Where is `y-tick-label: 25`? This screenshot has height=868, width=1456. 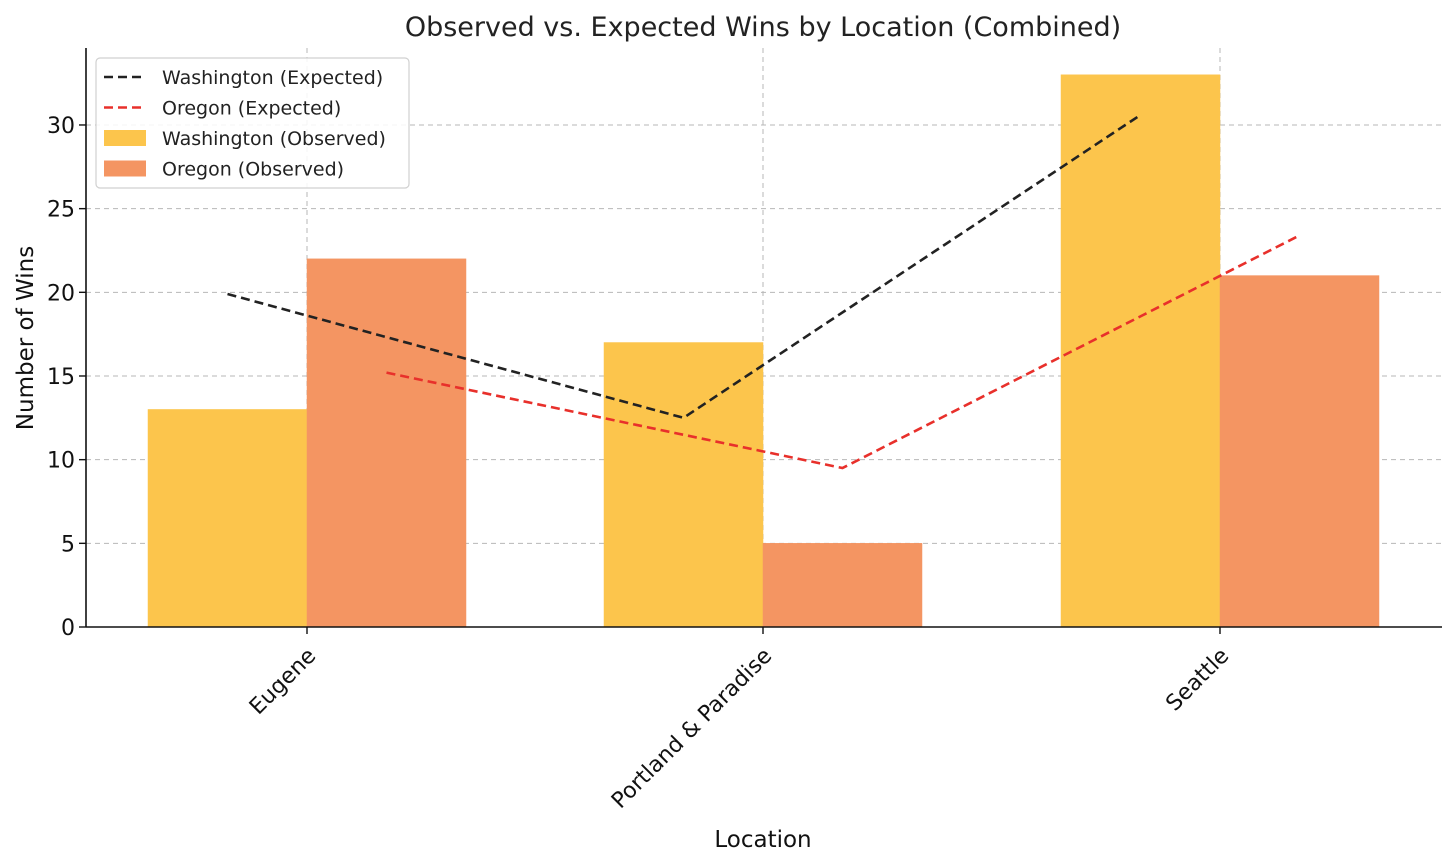
y-tick-label: 25 is located at coordinates (61, 210).